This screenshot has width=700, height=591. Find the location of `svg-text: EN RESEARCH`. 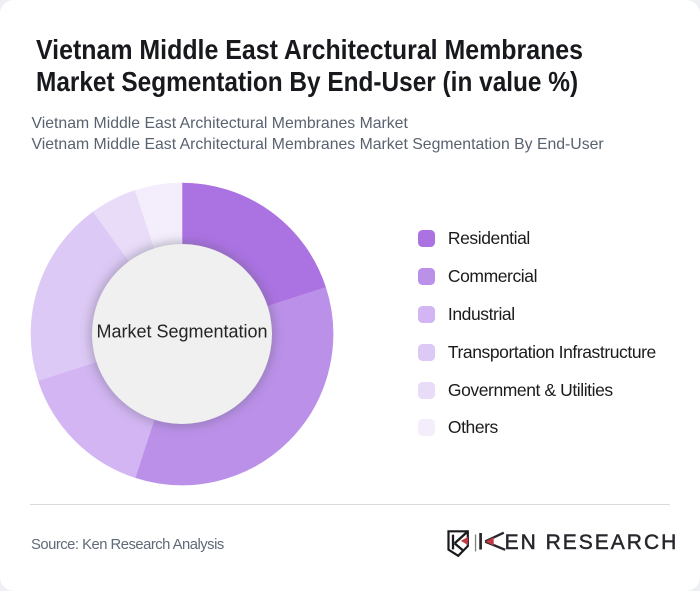

svg-text: EN RESEARCH is located at coordinates (592, 542).